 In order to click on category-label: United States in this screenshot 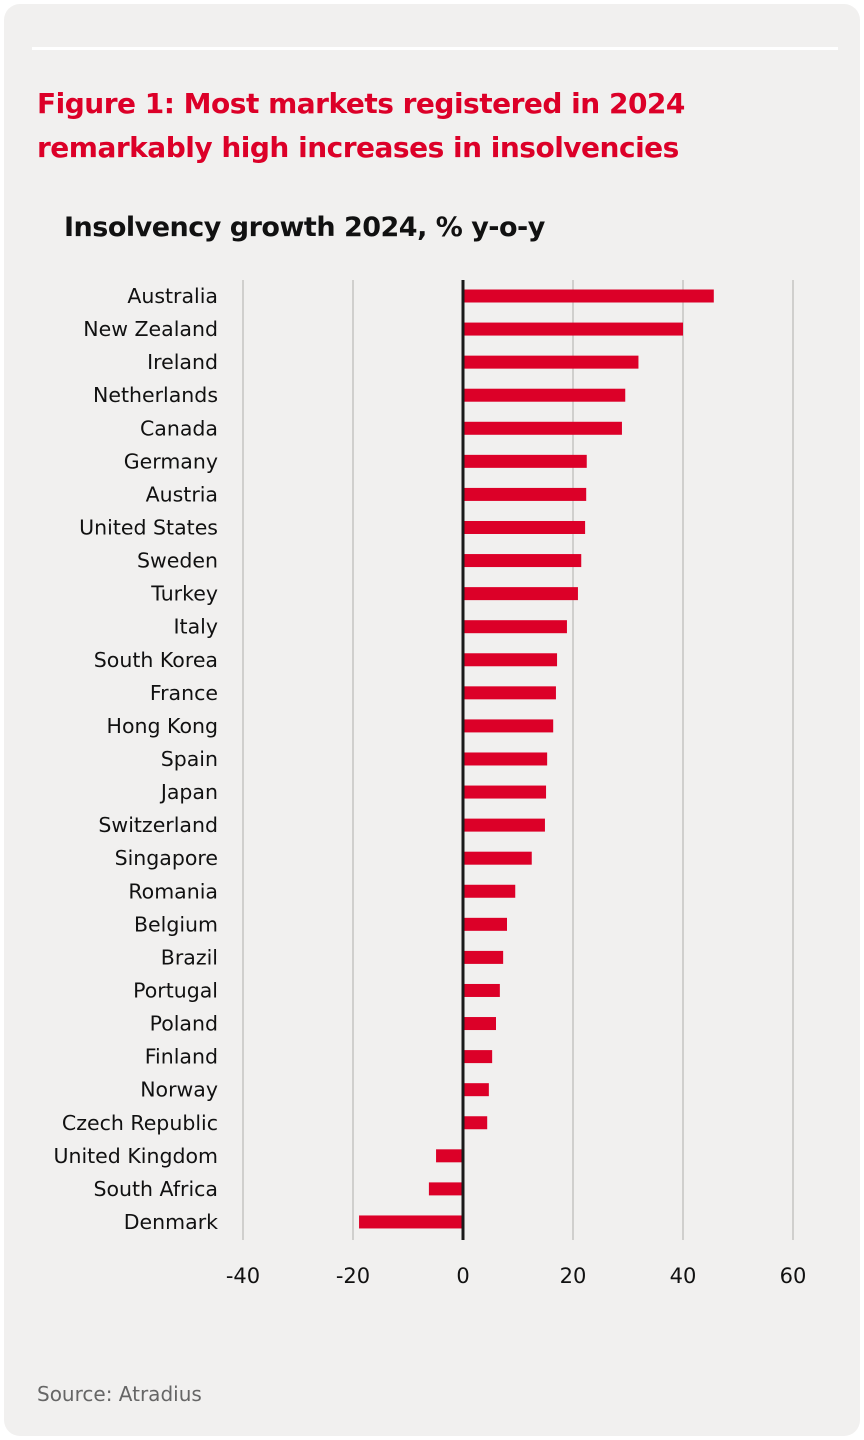, I will do `click(148, 527)`.